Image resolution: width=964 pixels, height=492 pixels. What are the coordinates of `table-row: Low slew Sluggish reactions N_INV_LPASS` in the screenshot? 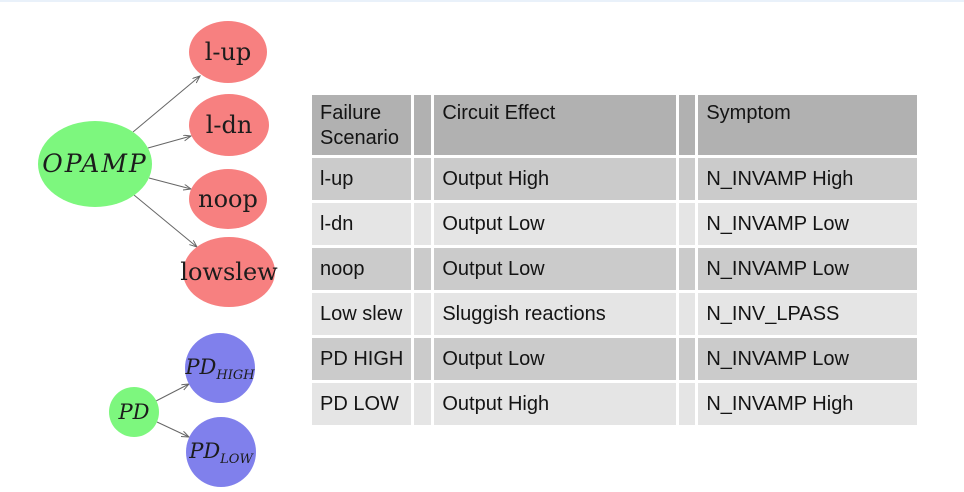 It's located at (615, 314).